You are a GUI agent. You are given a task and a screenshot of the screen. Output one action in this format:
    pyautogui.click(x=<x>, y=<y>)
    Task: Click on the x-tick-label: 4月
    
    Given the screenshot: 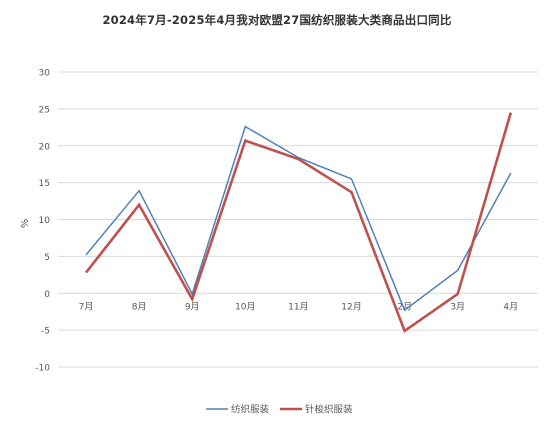 What is the action you would take?
    pyautogui.click(x=510, y=306)
    